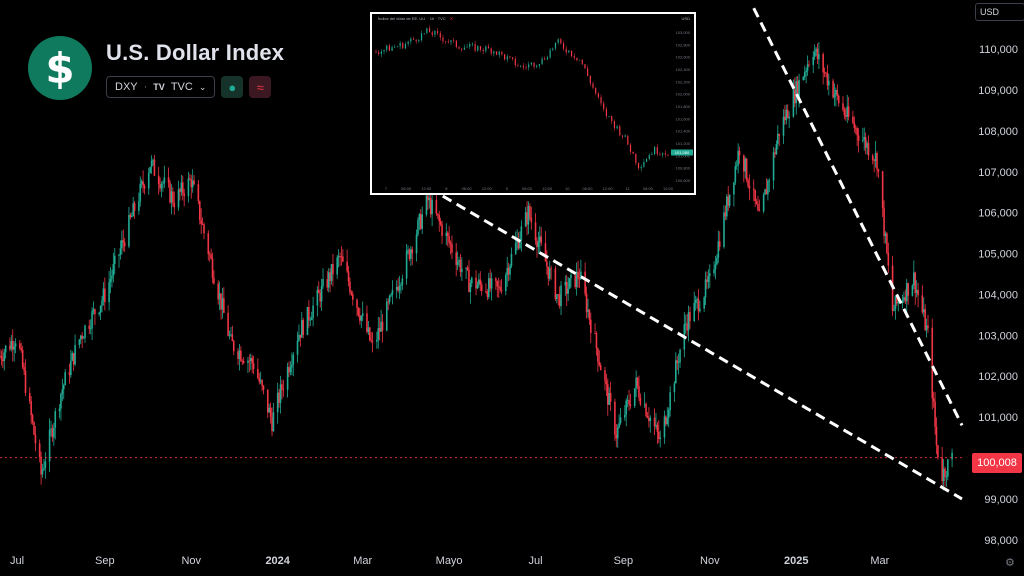 The image size is (1024, 576). What do you see at coordinates (999, 12) in the screenshot?
I see `currency-selector: USD` at bounding box center [999, 12].